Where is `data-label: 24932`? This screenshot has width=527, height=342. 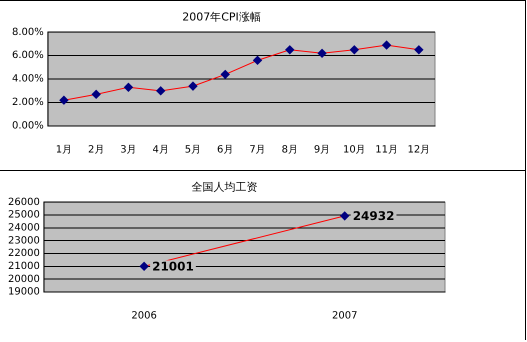
data-label: 24932 is located at coordinates (373, 216).